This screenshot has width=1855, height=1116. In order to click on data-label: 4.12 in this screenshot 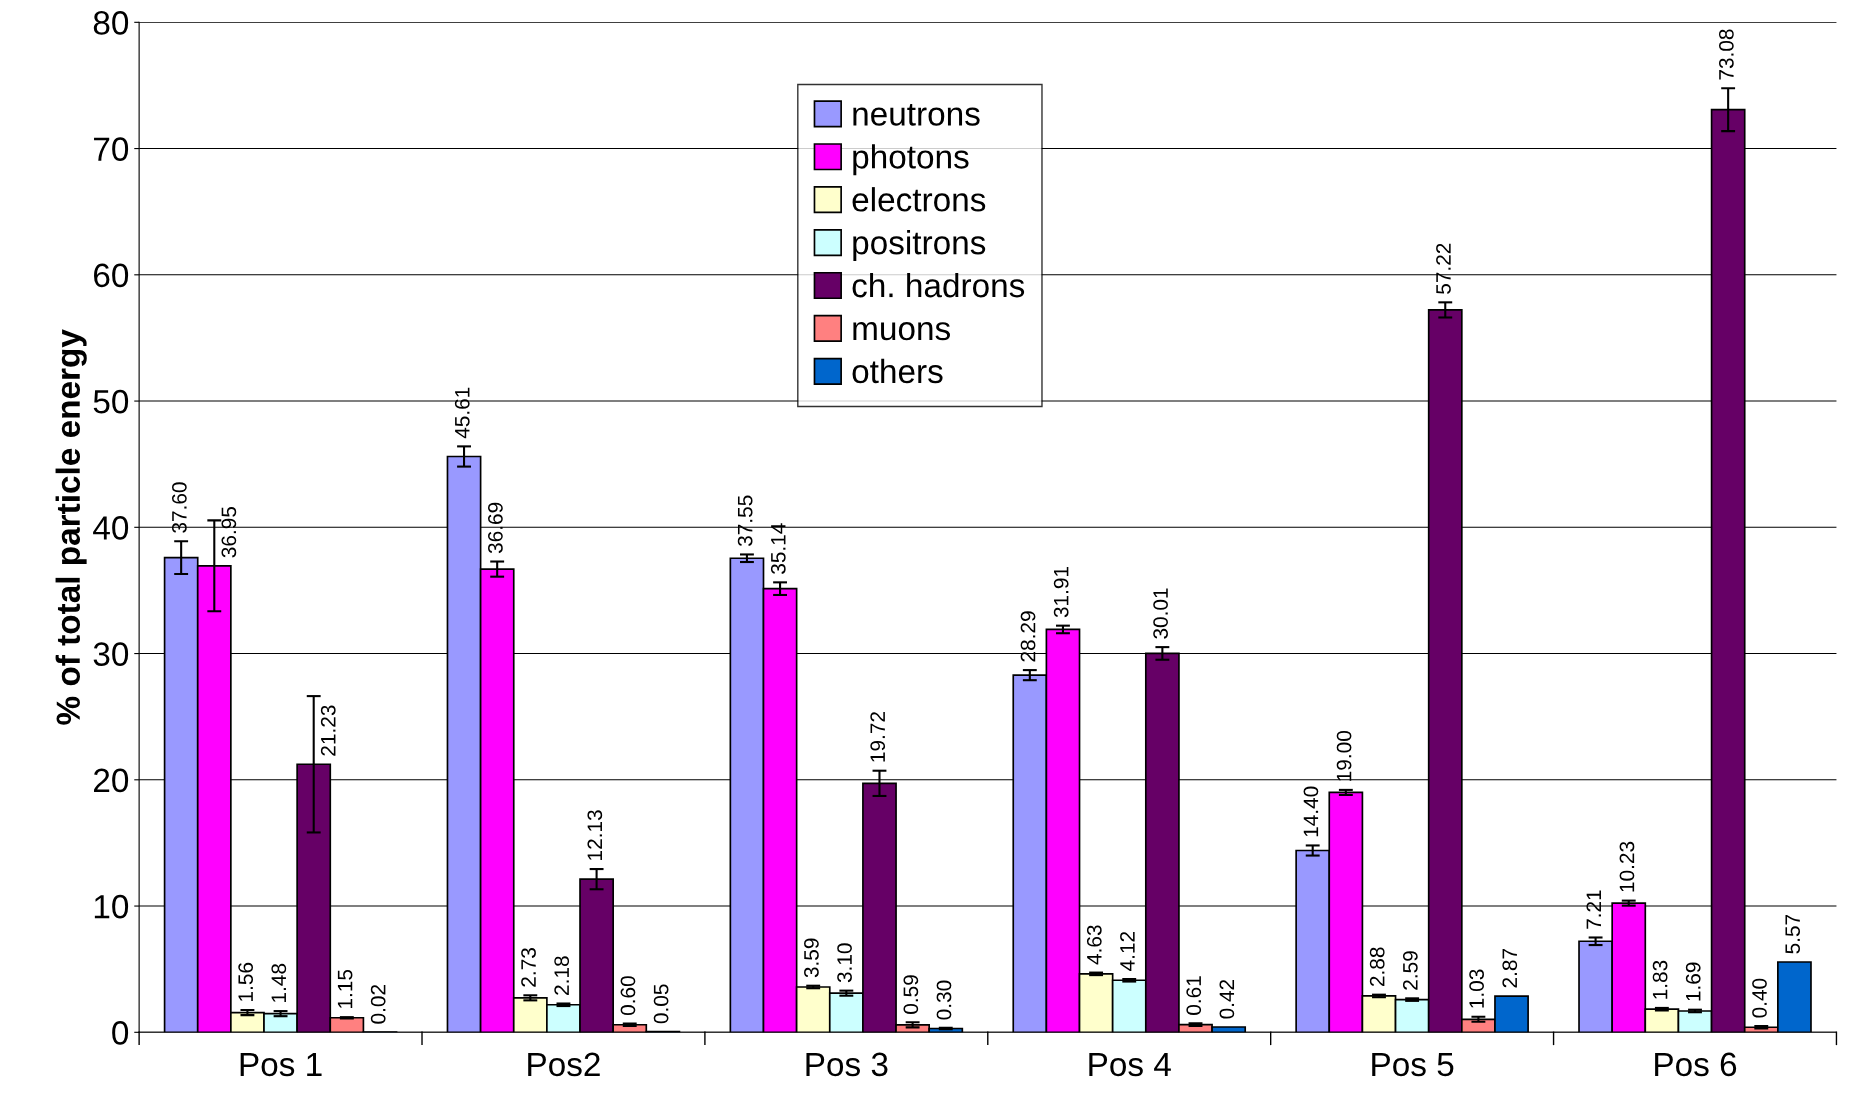, I will do `click(1127, 951)`.